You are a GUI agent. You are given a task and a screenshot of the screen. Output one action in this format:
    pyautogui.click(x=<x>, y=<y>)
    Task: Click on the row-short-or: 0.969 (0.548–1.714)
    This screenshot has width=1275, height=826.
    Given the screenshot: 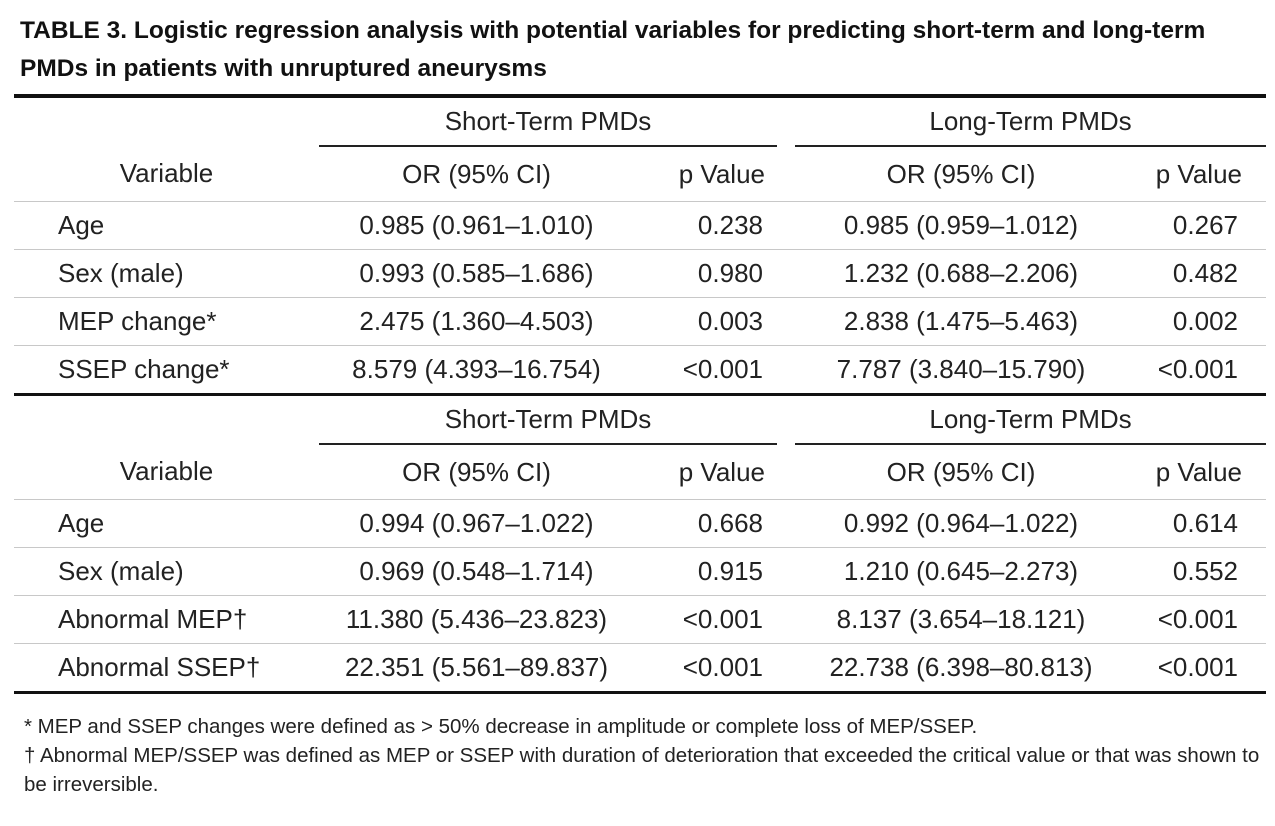 What is the action you would take?
    pyautogui.click(x=476, y=571)
    